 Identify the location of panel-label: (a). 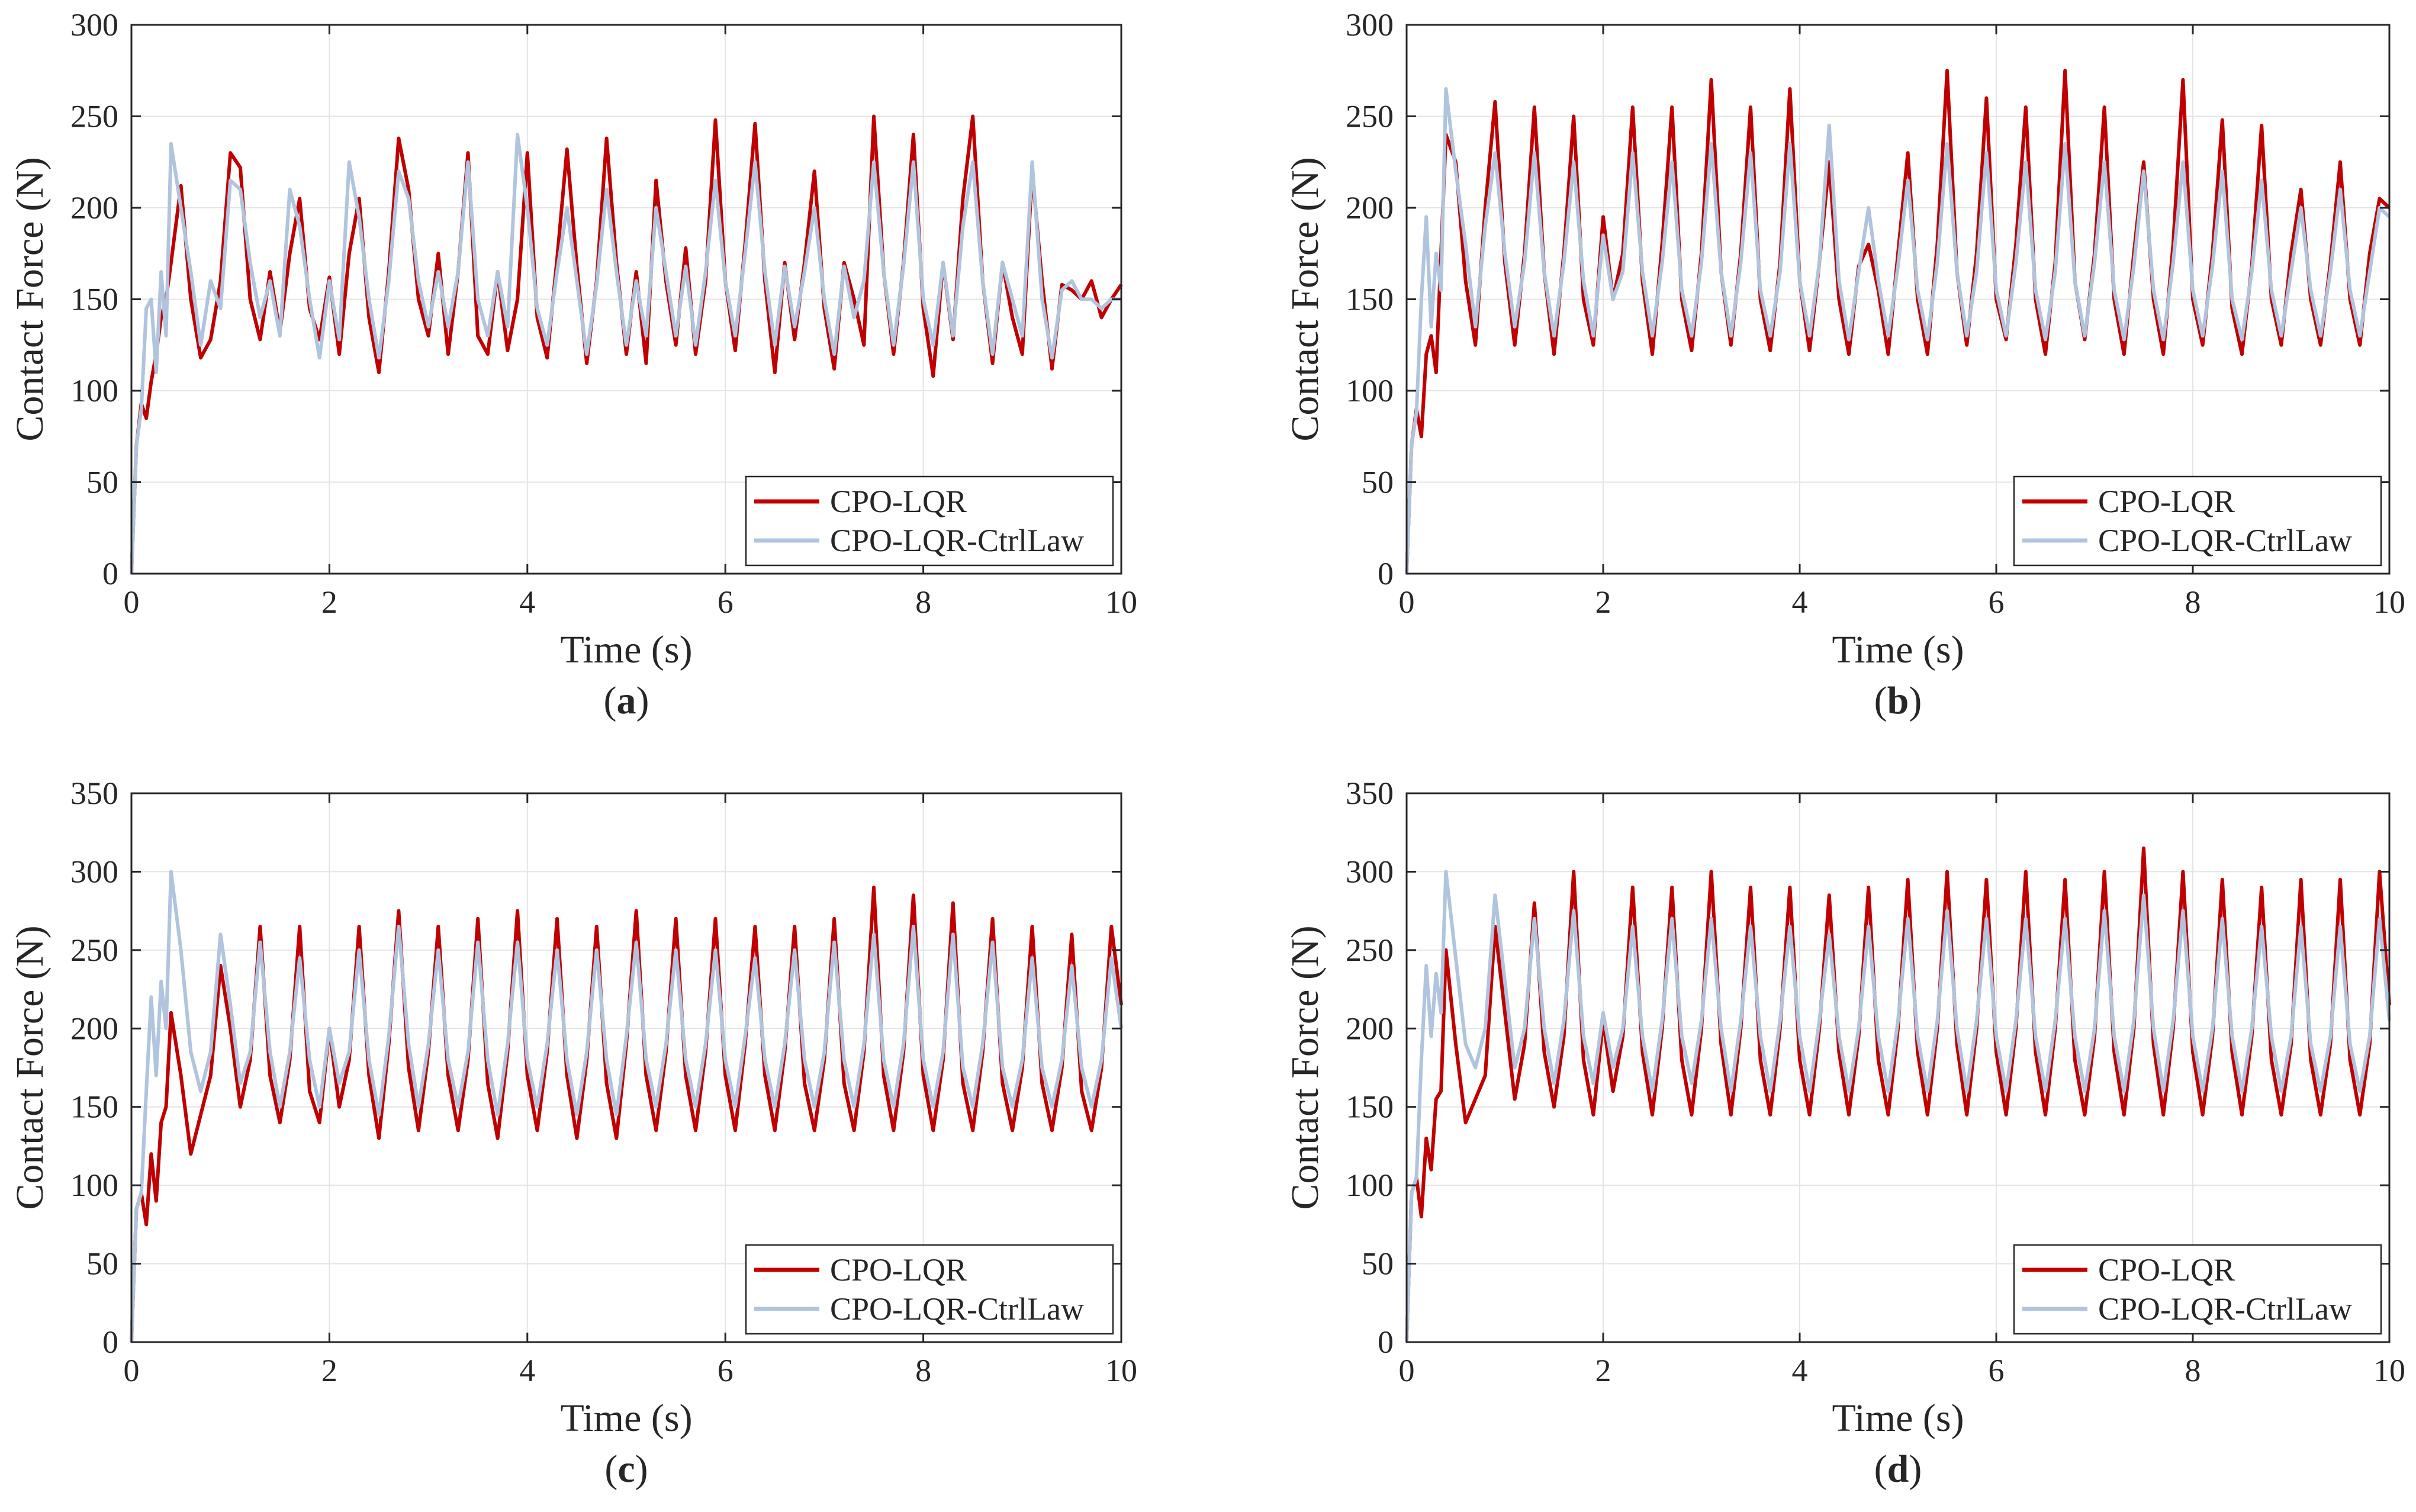
(626, 700).